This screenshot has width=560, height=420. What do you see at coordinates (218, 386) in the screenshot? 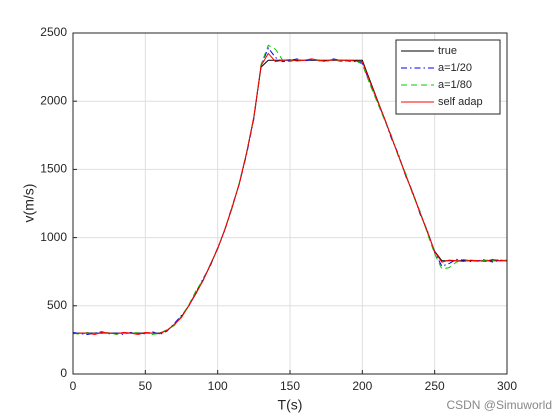
I see `x-tick-label: 100` at bounding box center [218, 386].